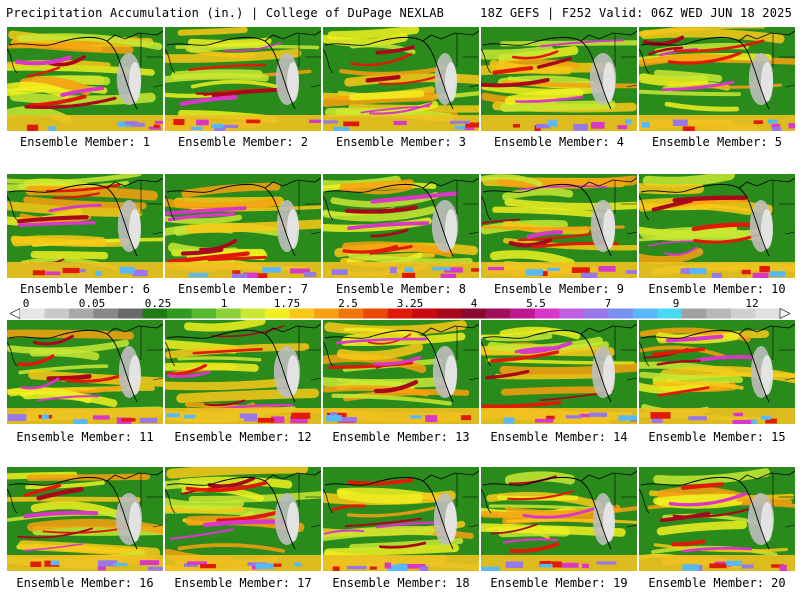 Image resolution: width=800 pixels, height=600 pixels. Describe the element at coordinates (224, 303) in the screenshot. I see `legend-tick-label: 1` at that location.